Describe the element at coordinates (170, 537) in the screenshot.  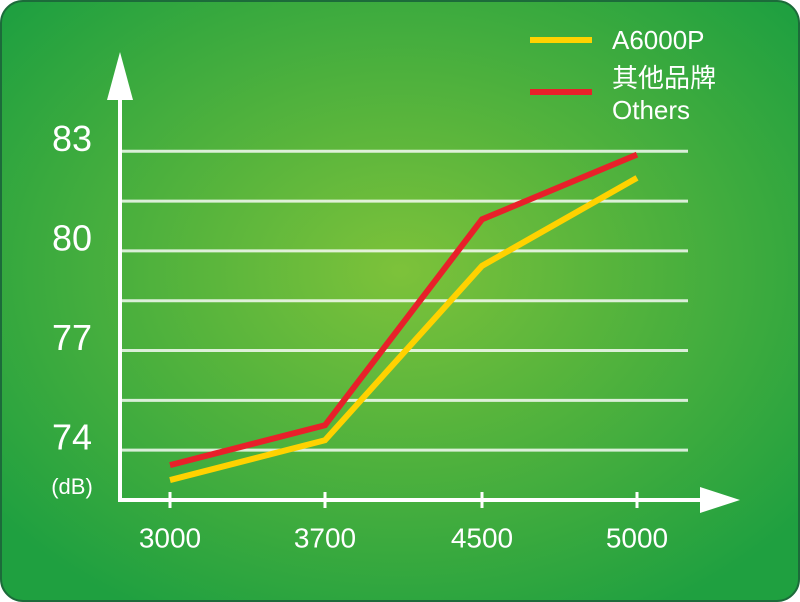
I see `x-tick-label: 3000` at that location.